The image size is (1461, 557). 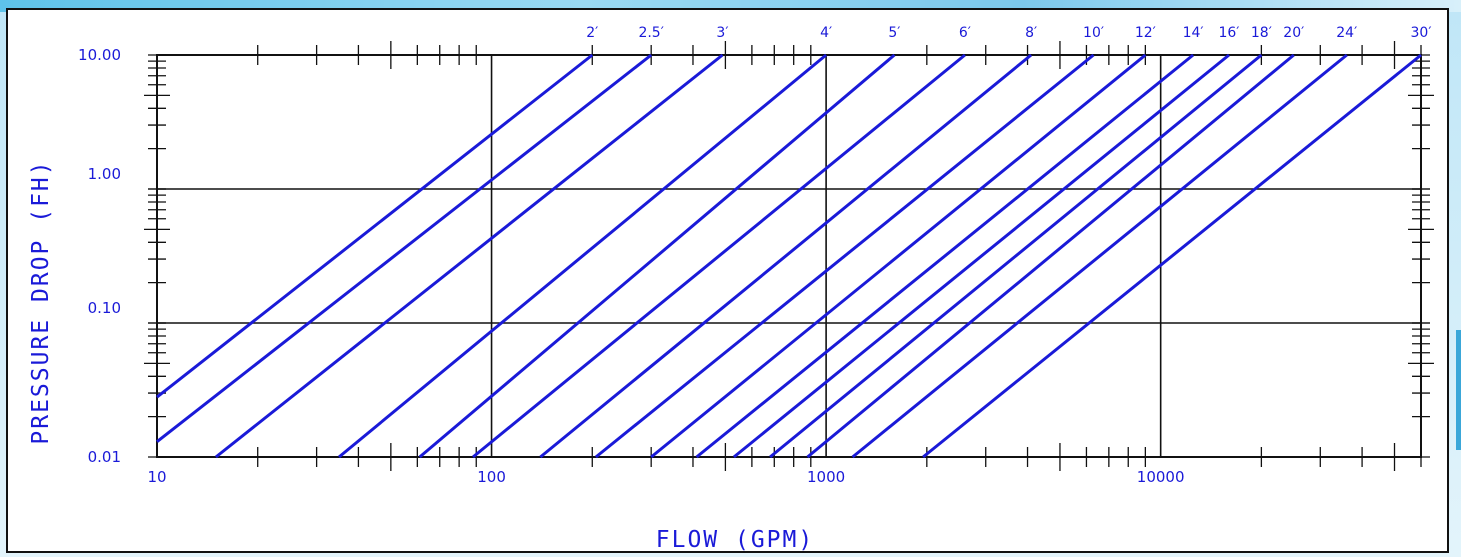 I want to click on y-tick-label: 0.10, so click(x=104, y=308).